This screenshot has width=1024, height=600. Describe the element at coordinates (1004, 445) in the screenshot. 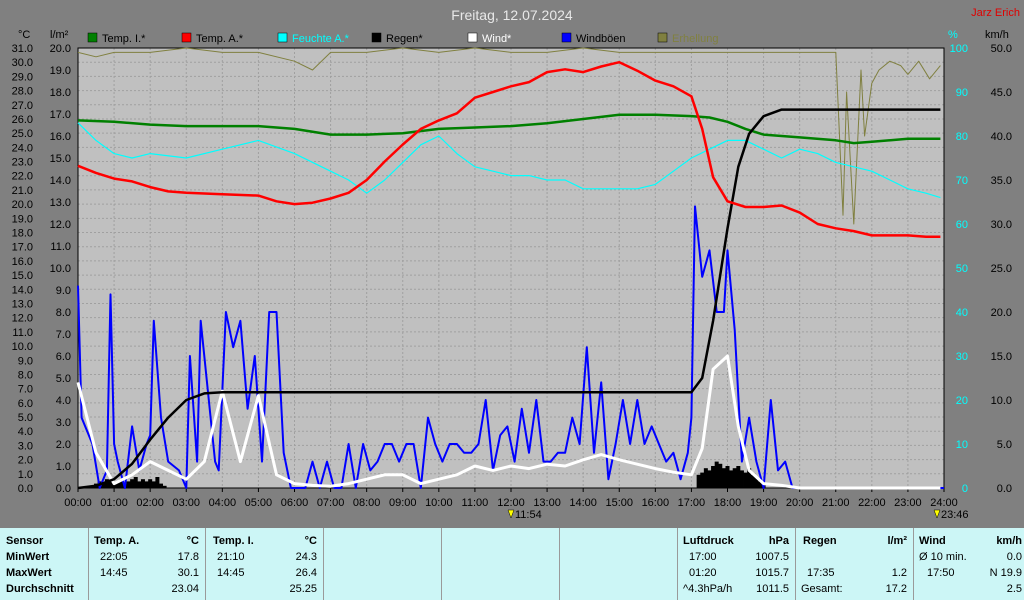

I see `y-tick-label-kmh: 5.0` at that location.